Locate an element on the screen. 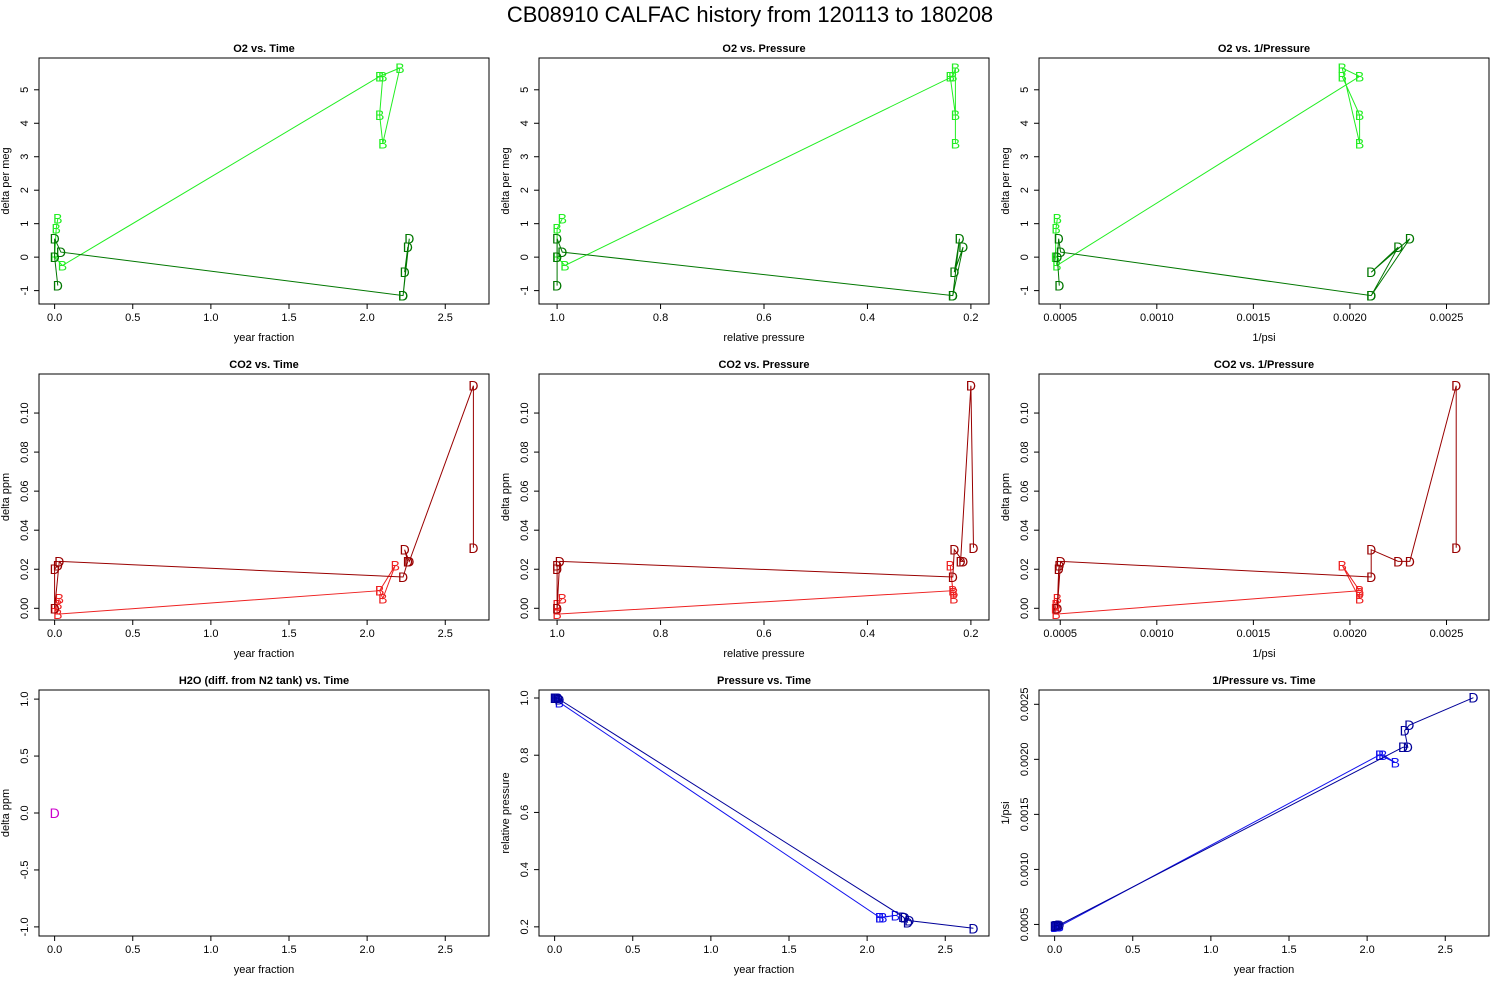 This screenshot has height=1005, width=1500. chart-title: CO2 vs. Time is located at coordinates (264, 365).